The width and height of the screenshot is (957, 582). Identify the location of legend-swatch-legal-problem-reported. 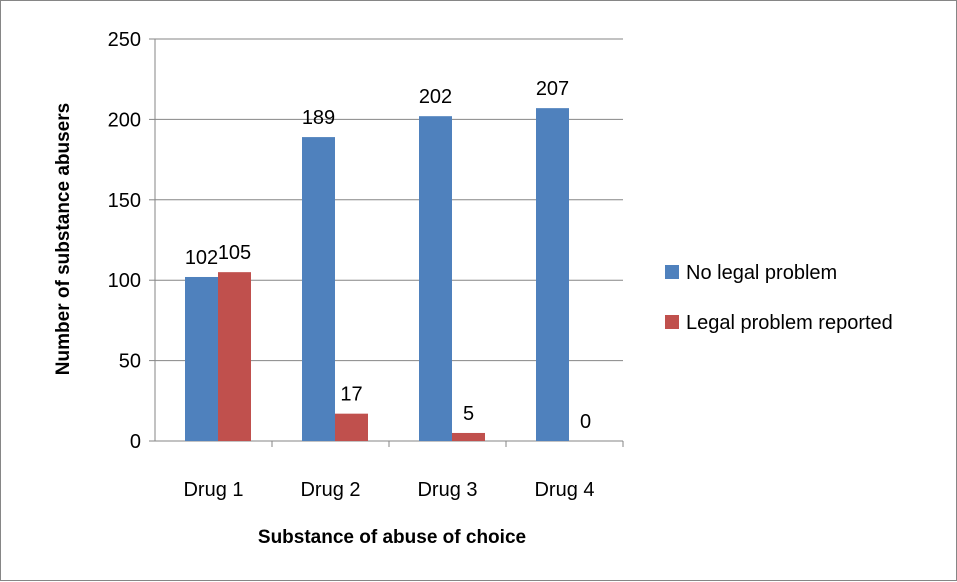
(672, 322).